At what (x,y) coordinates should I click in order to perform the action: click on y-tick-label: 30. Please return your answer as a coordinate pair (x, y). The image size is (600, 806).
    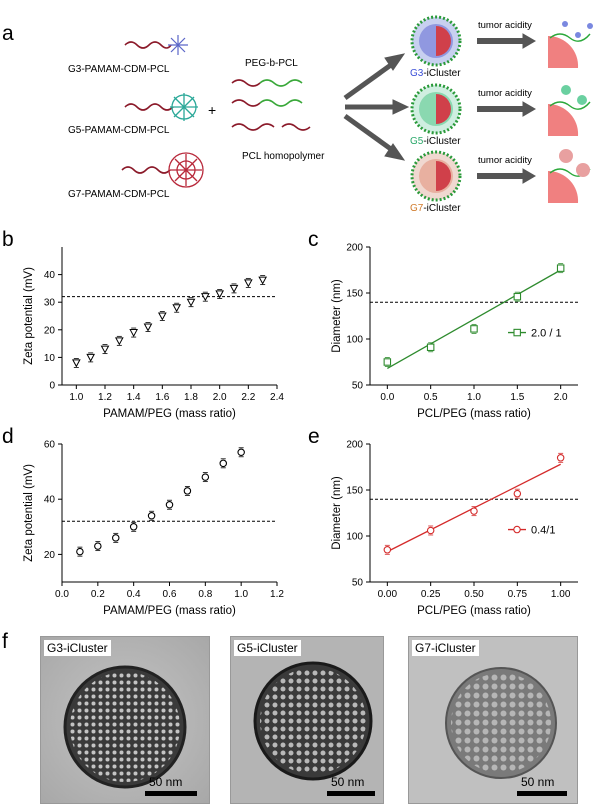
    Looking at the image, I should click on (50, 303).